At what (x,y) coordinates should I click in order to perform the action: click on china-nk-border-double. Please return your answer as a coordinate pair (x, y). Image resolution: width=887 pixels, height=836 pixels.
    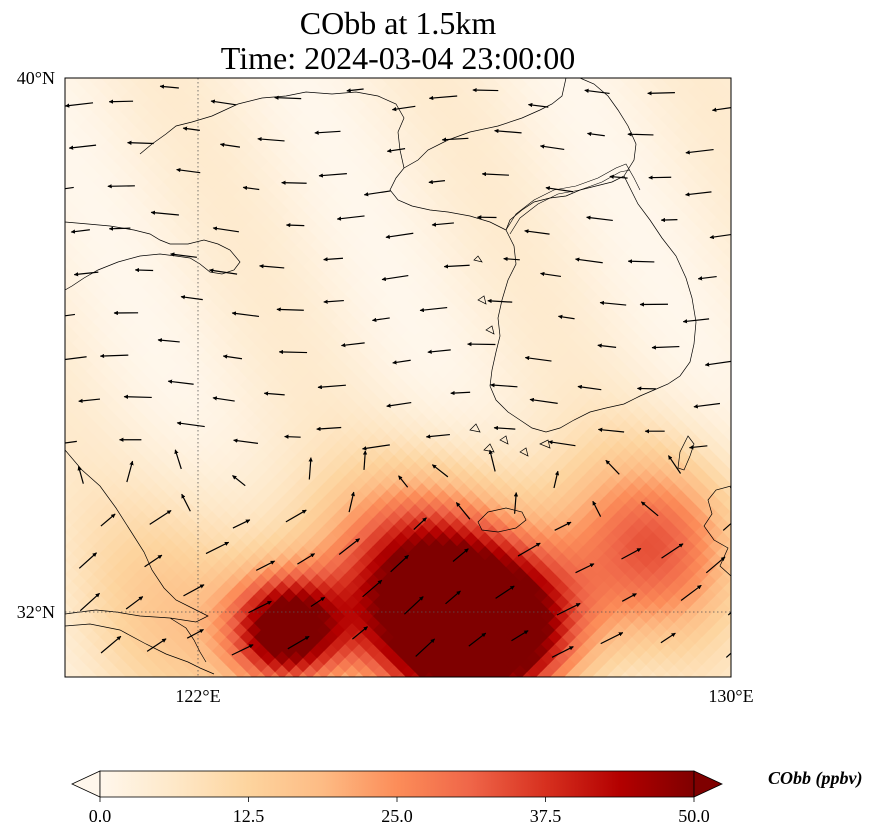
    Looking at the image, I should click on (570, 202).